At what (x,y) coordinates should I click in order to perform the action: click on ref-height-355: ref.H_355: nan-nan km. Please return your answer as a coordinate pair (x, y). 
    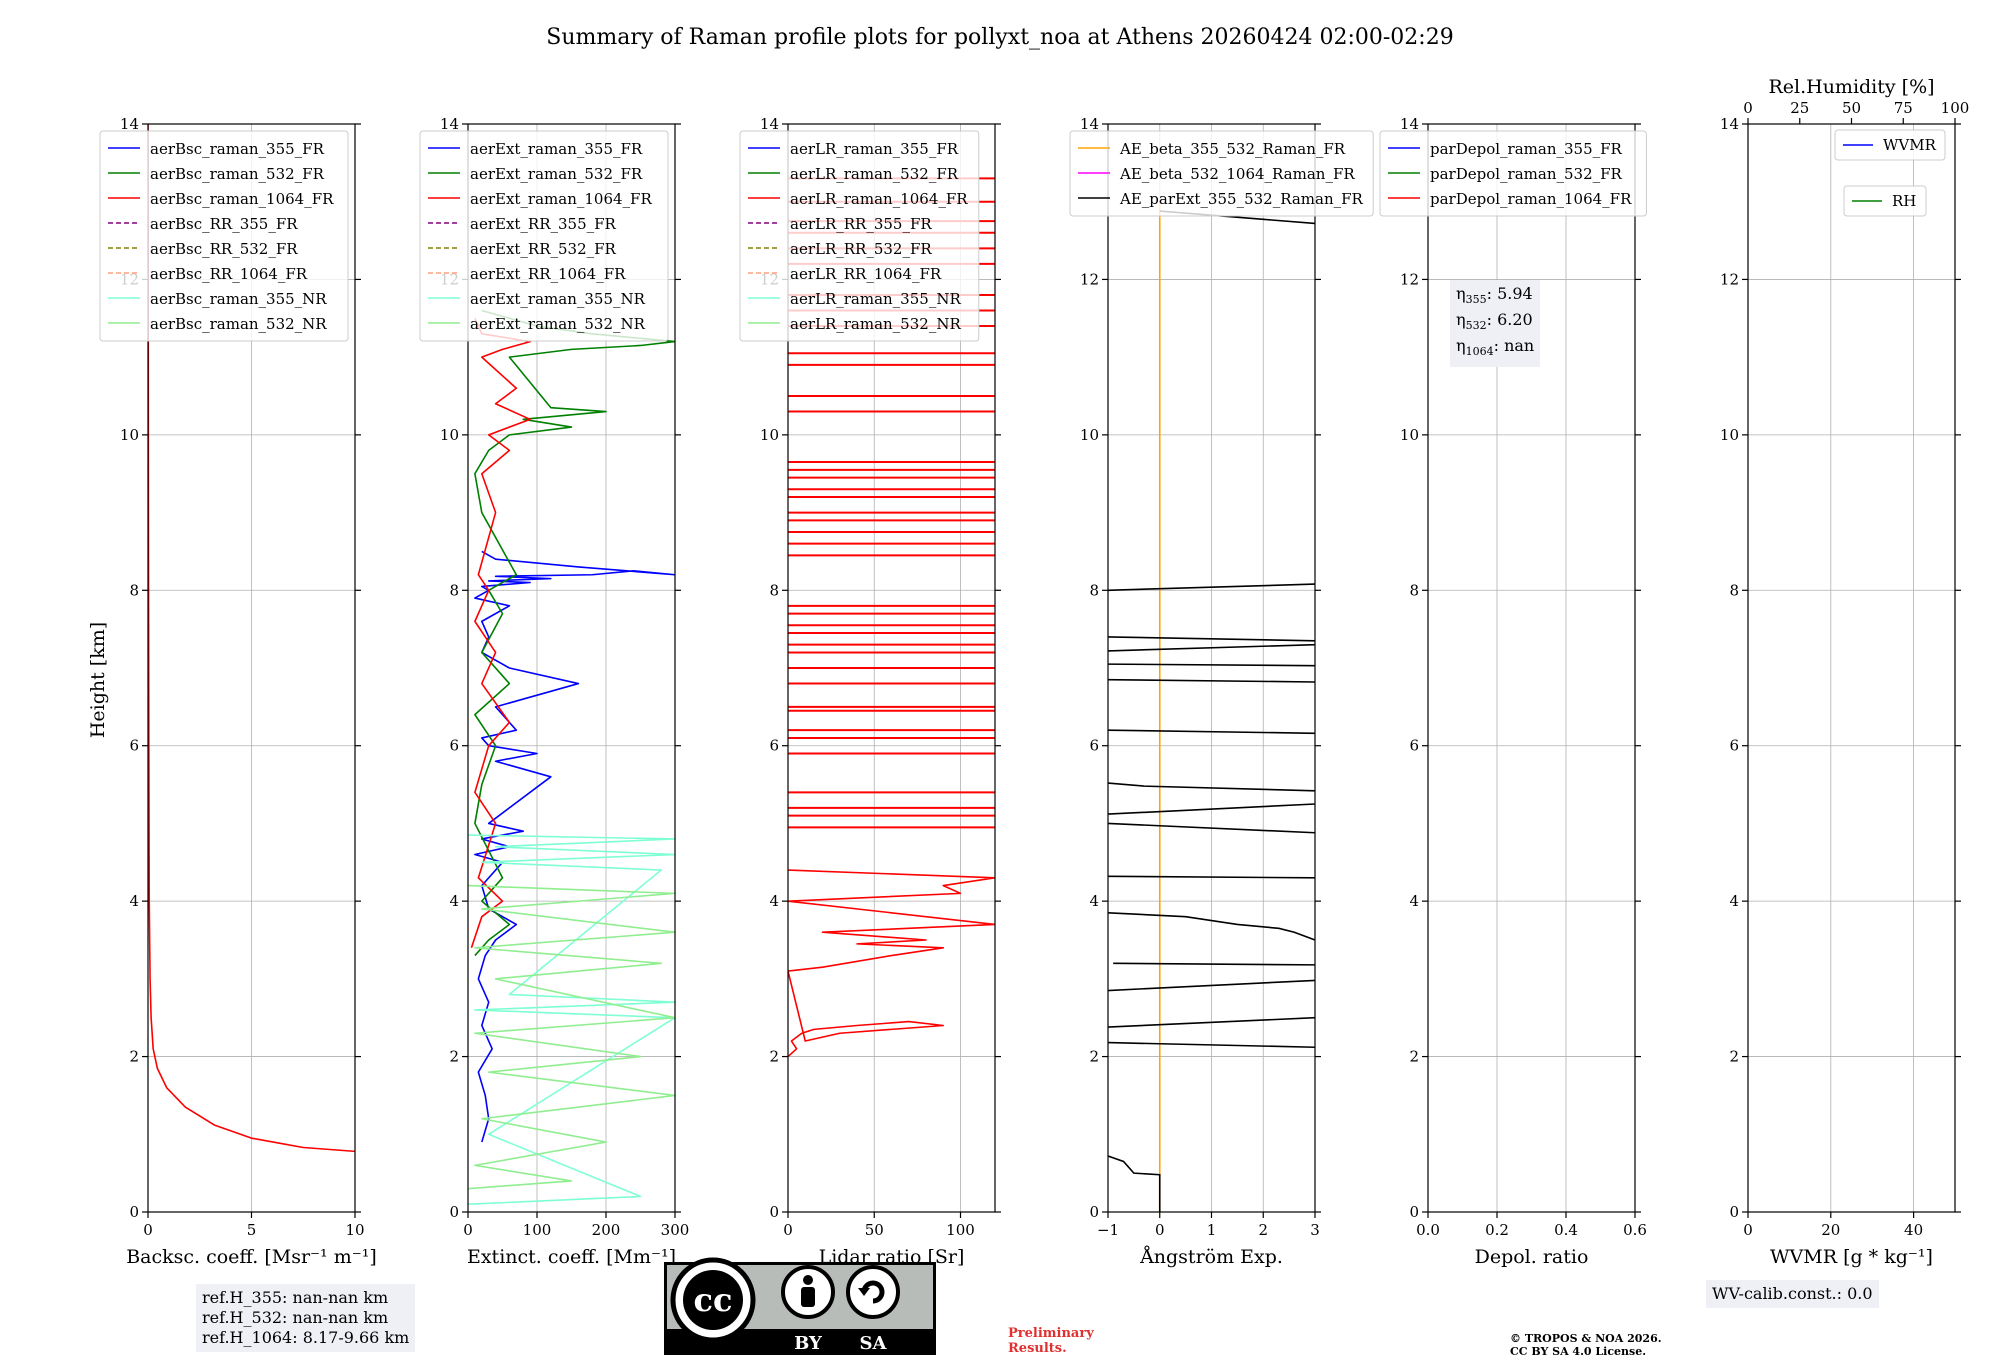
    Looking at the image, I should click on (295, 1297).